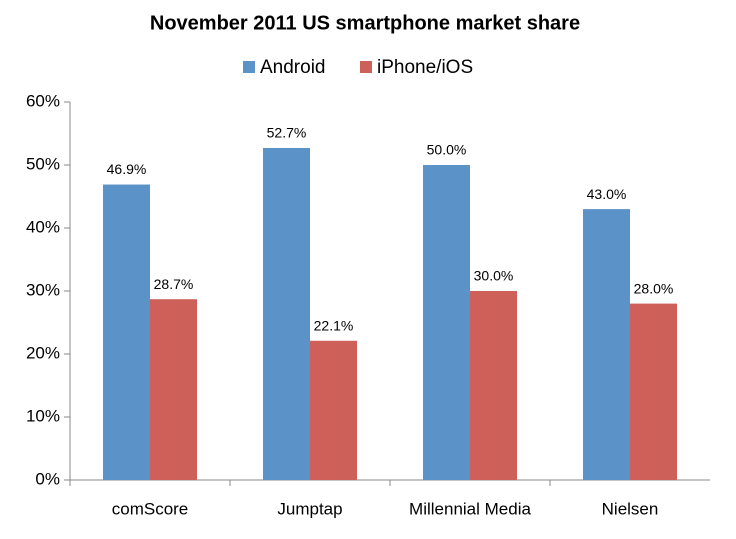 The height and width of the screenshot is (539, 736). I want to click on x-tick-label: comScore, so click(150, 508).